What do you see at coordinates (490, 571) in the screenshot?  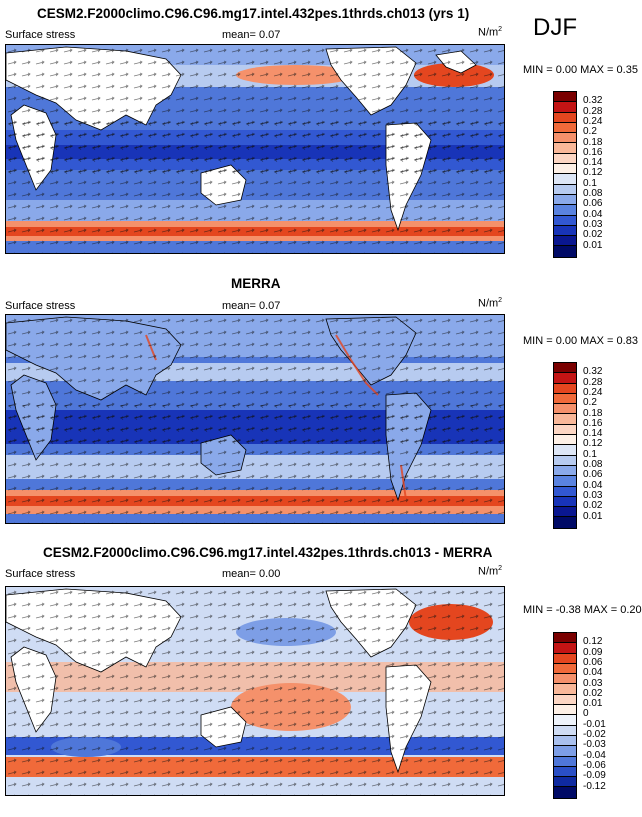 I see `panel-3-units: N/m2` at bounding box center [490, 571].